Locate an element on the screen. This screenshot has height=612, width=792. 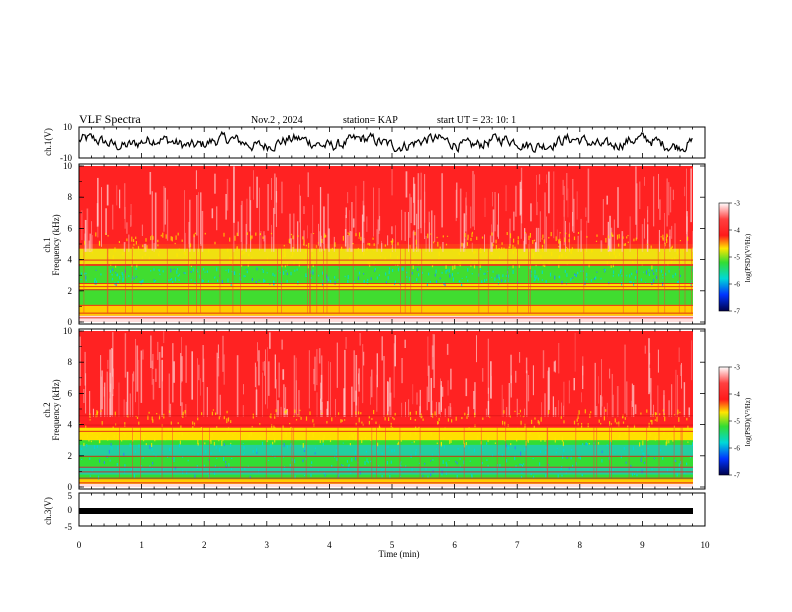
ch3-waveform-xticks is located at coordinates (392, 509).